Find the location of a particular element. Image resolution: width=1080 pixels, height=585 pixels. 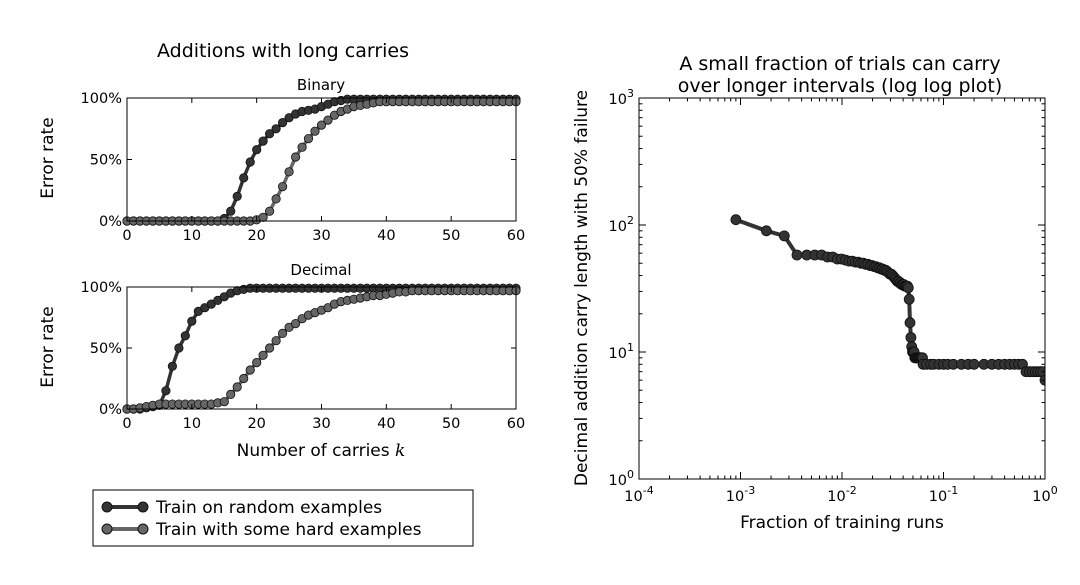

binary-panel: Binary Error rate 0 10 20 30 40 50 60 0% 50% 100% is located at coordinates (281, 160).